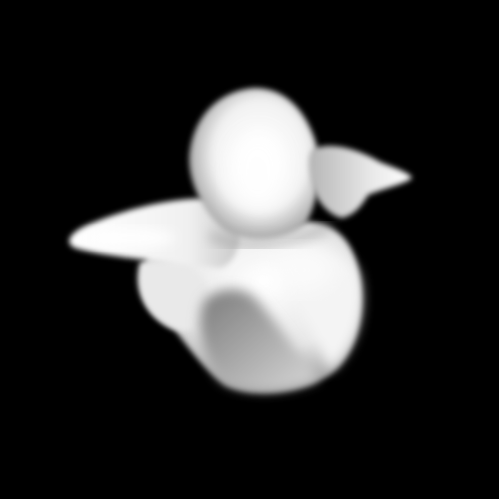 This screenshot has height=499, width=499. What do you see at coordinates (360, 181) in the screenshot?
I see `object-right-horn` at bounding box center [360, 181].